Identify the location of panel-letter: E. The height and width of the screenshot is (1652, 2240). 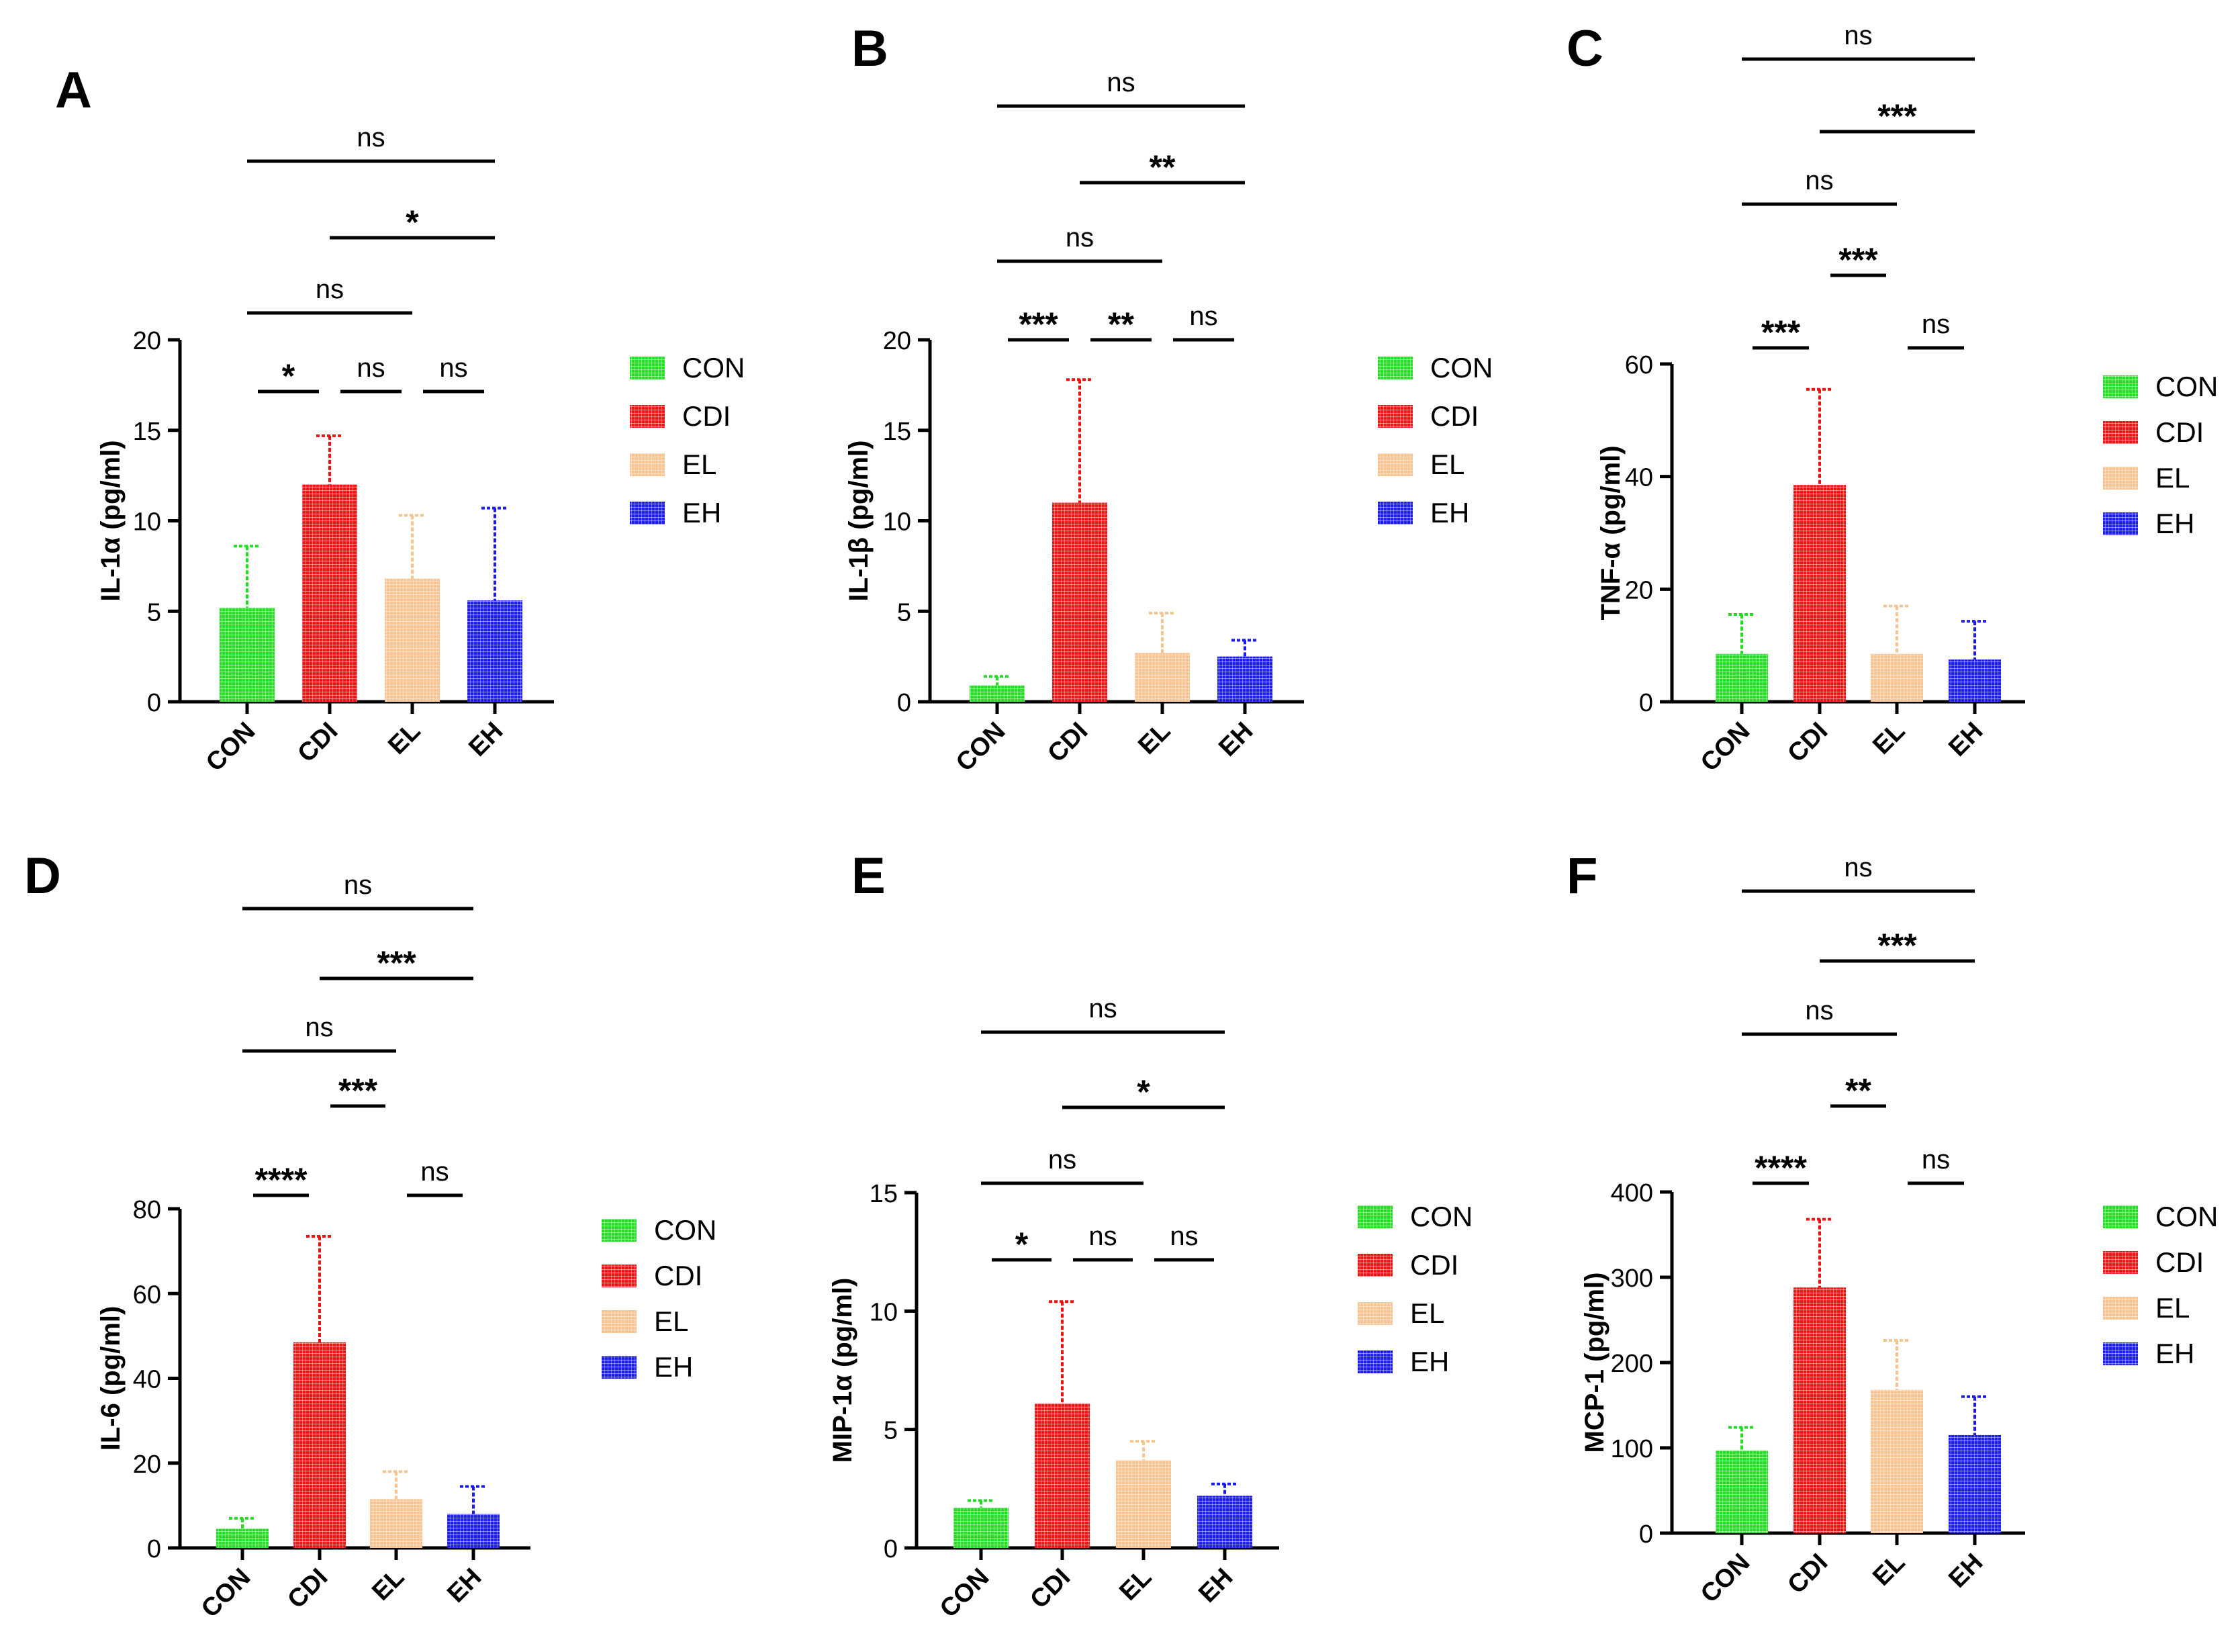
(869, 876).